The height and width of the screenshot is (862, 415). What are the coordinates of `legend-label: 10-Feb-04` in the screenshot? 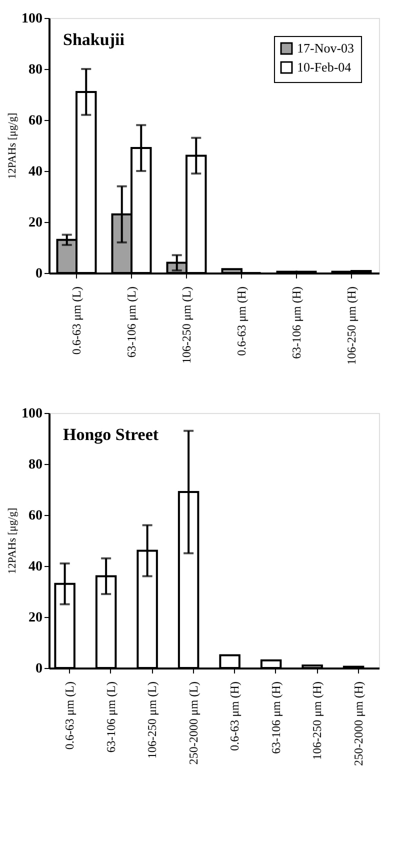 It's located at (324, 67).